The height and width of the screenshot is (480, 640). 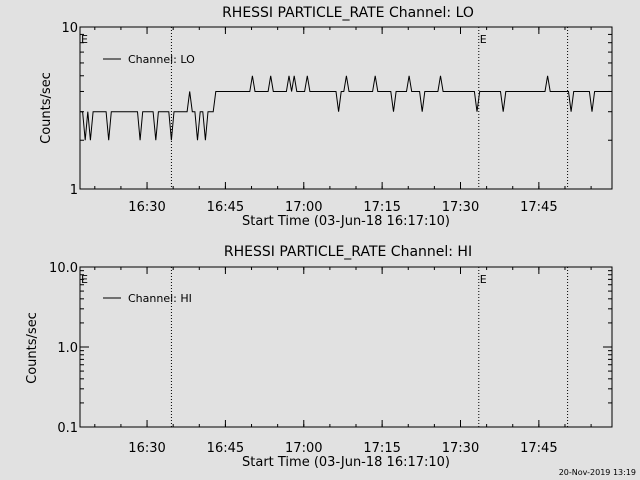 I want to click on y-tick-label: 0.1, so click(x=67, y=428).